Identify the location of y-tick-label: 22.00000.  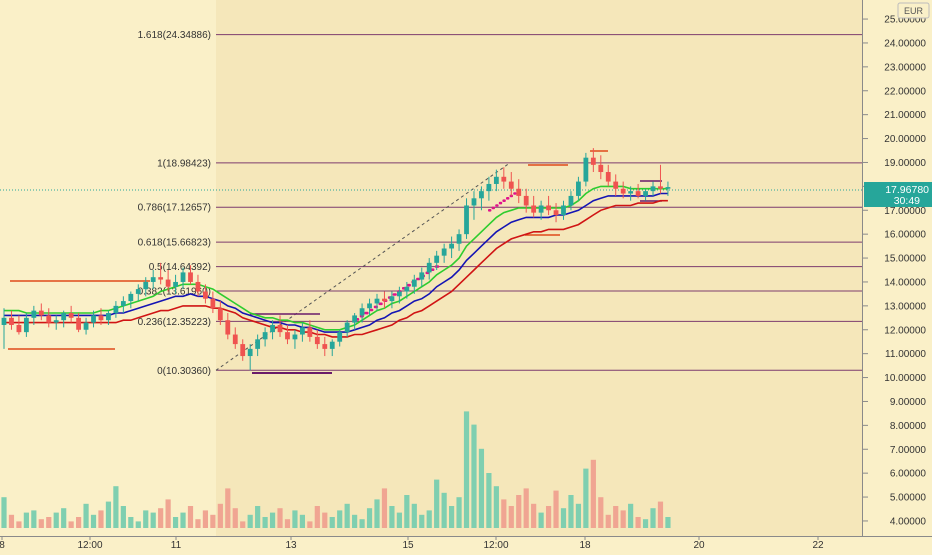
(905, 91).